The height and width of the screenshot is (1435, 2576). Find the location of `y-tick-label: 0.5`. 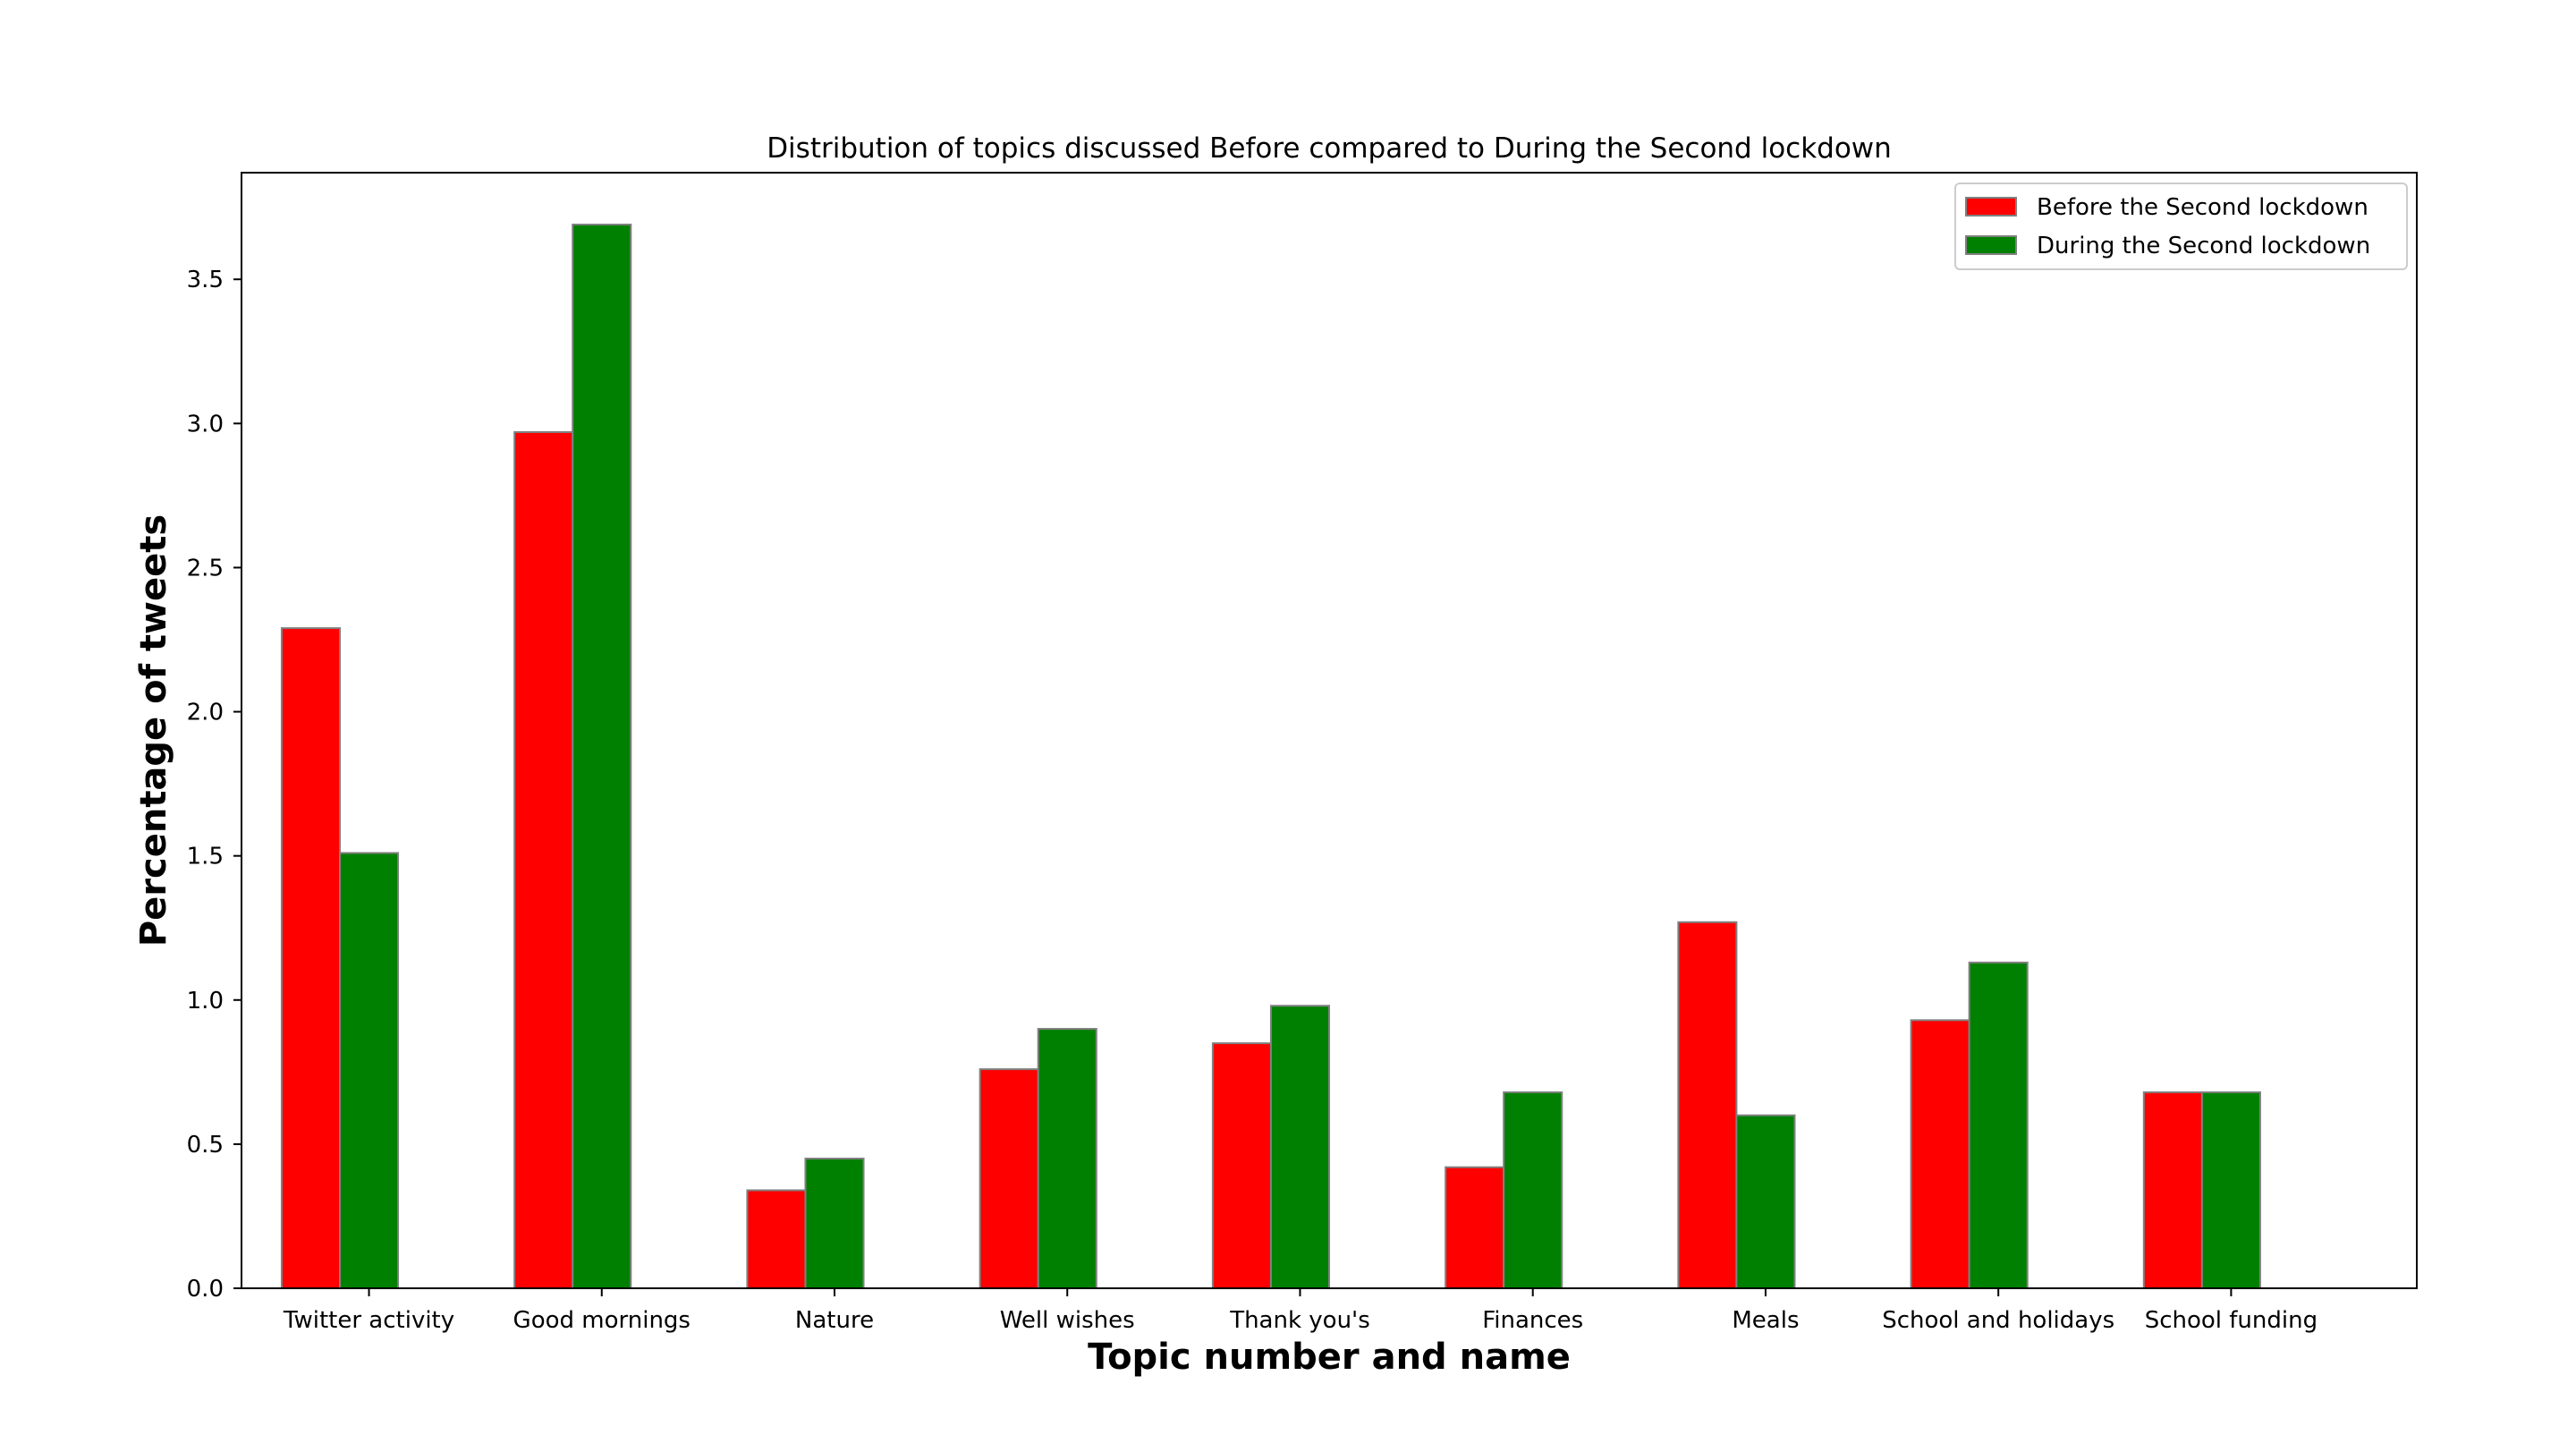

y-tick-label: 0.5 is located at coordinates (205, 1145).